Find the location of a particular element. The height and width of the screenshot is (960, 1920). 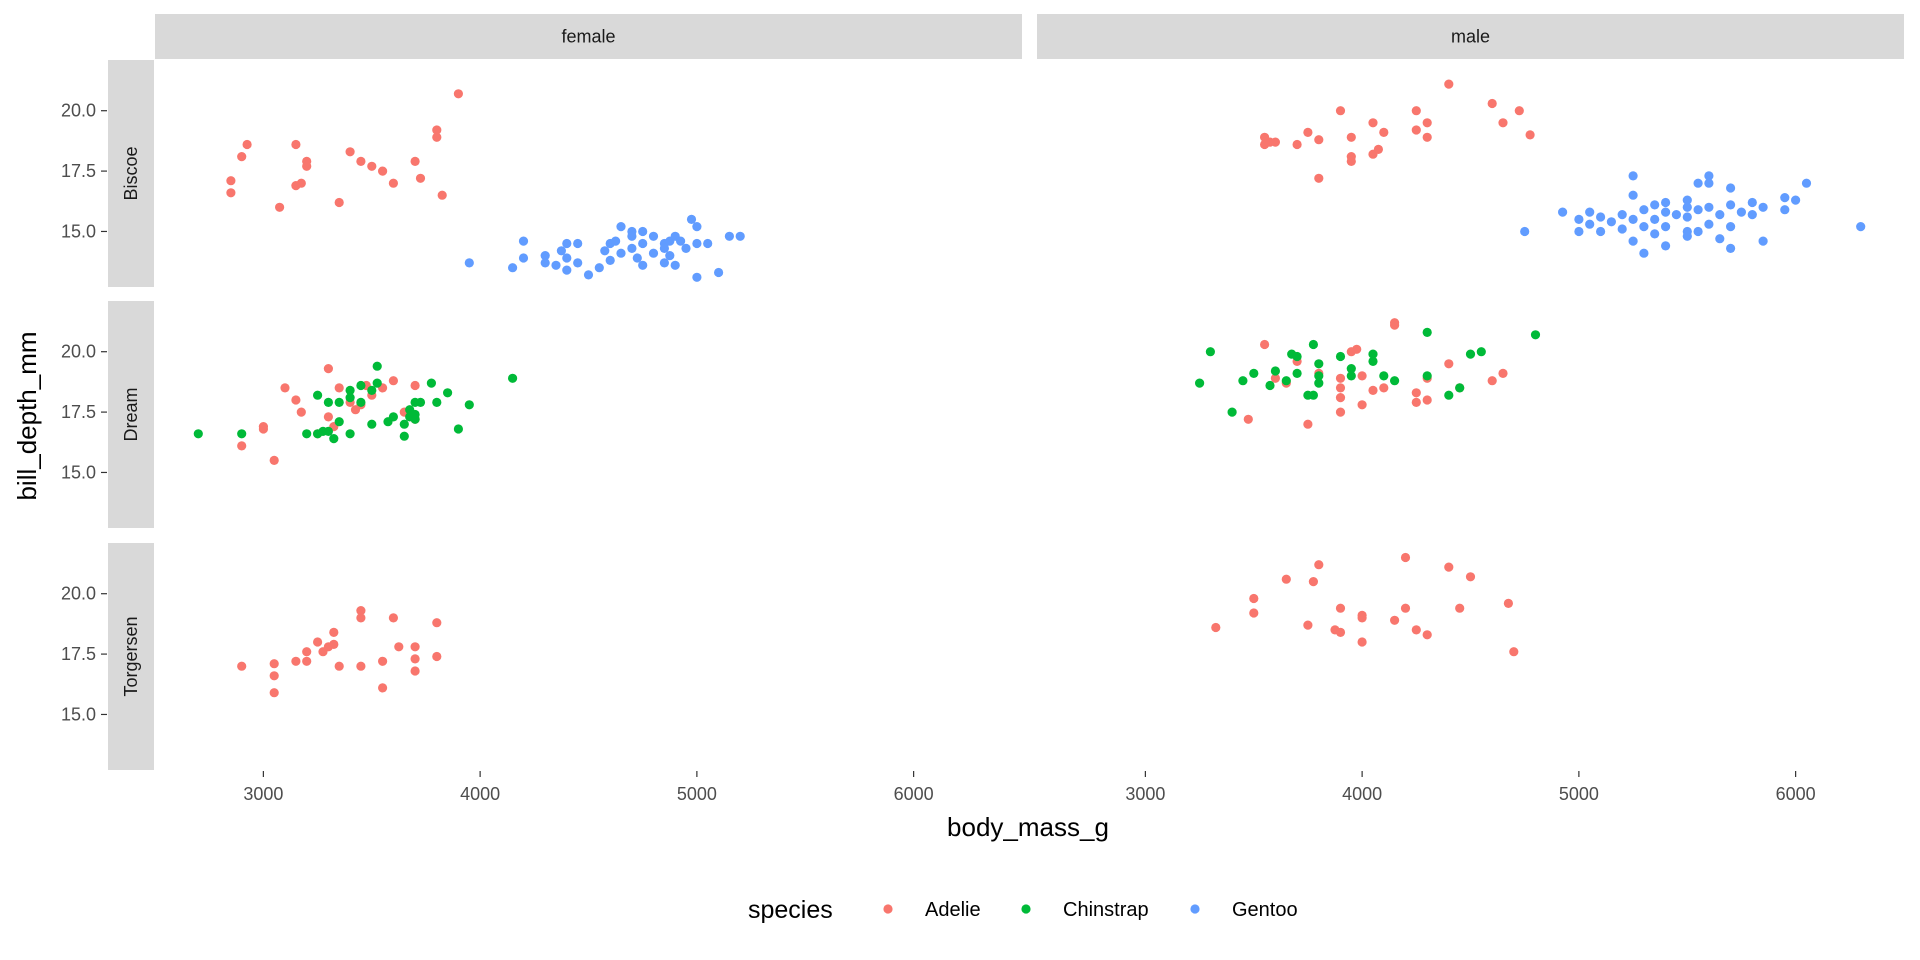

strip-label-torgersen: Torgersen is located at coordinates (131, 656).